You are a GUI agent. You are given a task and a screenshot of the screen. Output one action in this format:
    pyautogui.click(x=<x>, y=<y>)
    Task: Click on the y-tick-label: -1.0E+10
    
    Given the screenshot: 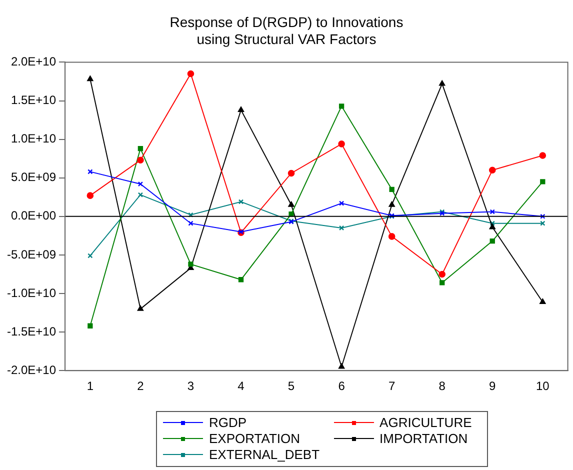 What is the action you would take?
    pyautogui.click(x=31, y=293)
    